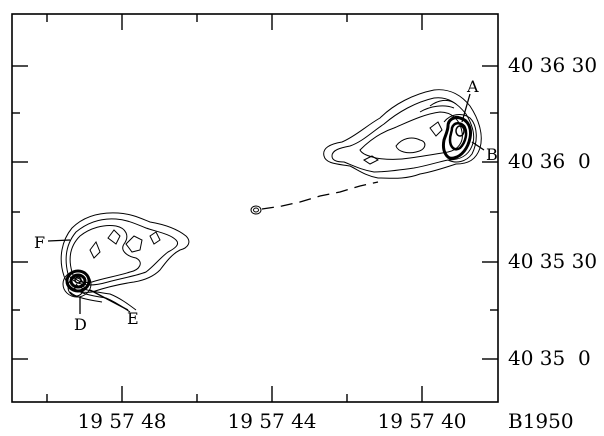 This screenshot has height=436, width=604. What do you see at coordinates (77, 283) in the screenshot?
I see `core-d` at bounding box center [77, 283].